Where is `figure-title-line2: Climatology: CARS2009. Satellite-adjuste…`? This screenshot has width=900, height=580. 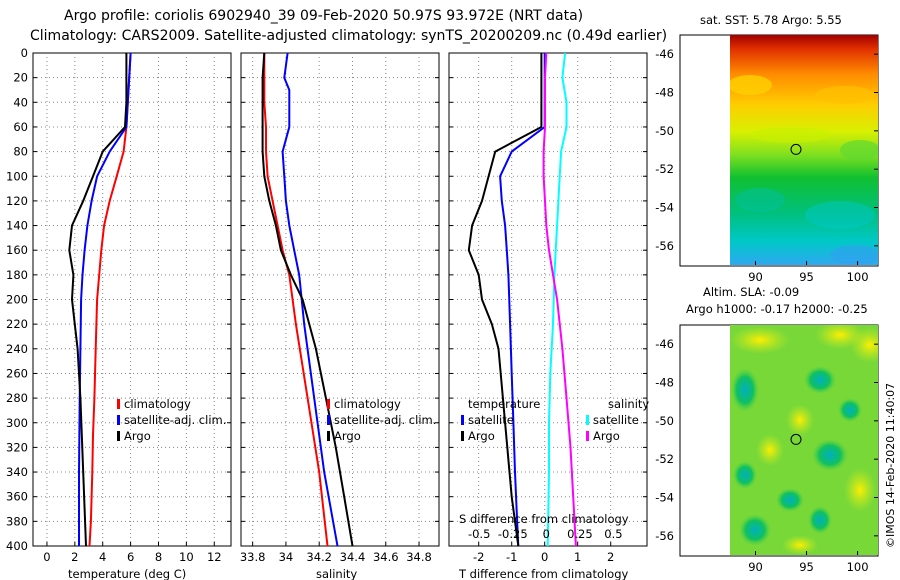 figure-title-line2: Climatology: CARS2009. Satellite-adjuste… is located at coordinates (348, 36).